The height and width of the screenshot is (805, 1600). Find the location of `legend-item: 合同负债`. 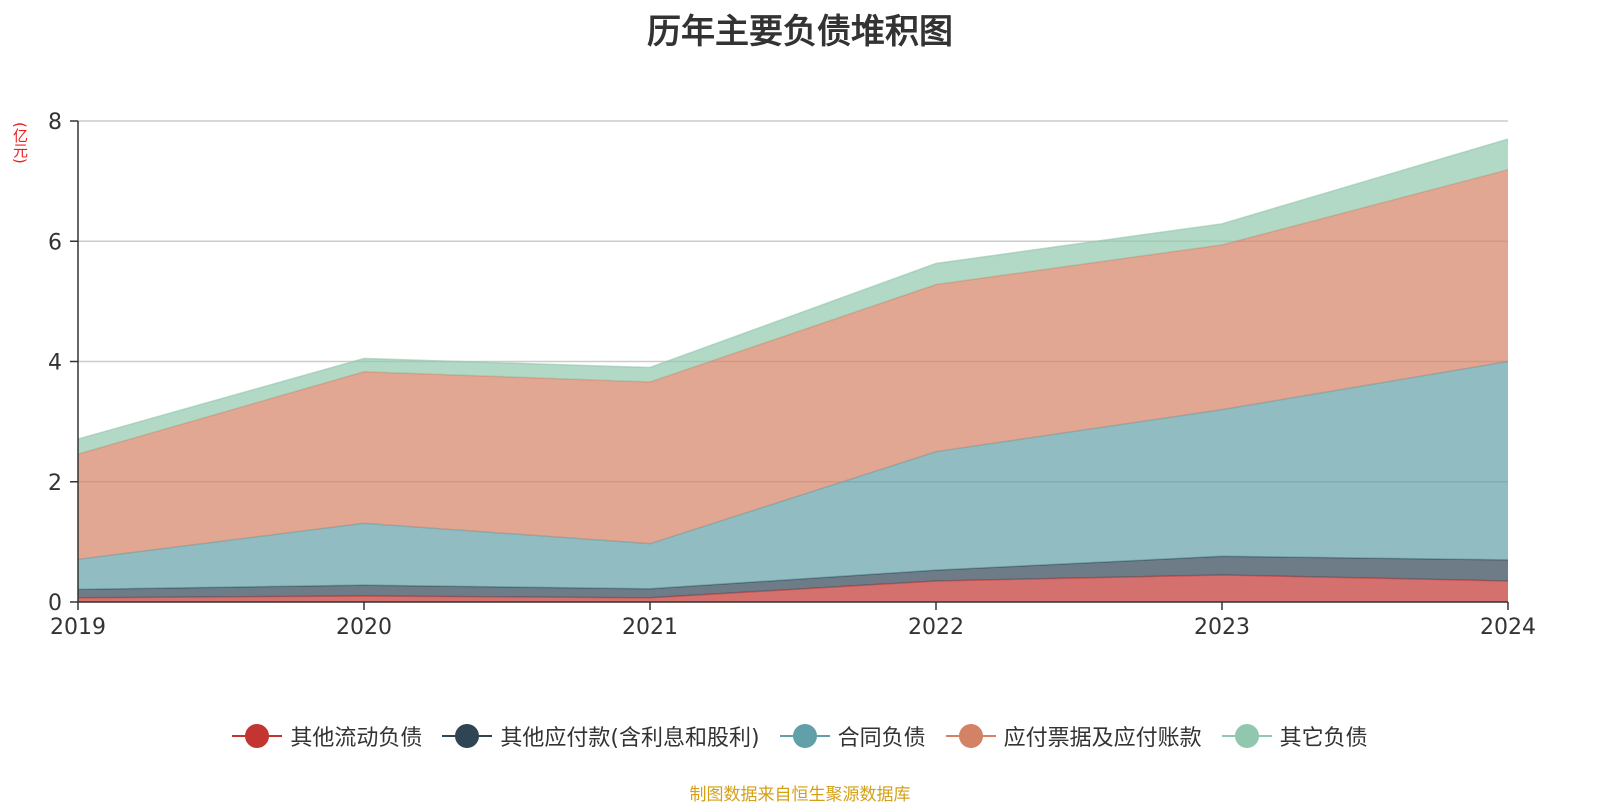

legend-item: 合同负债 is located at coordinates (852, 736).